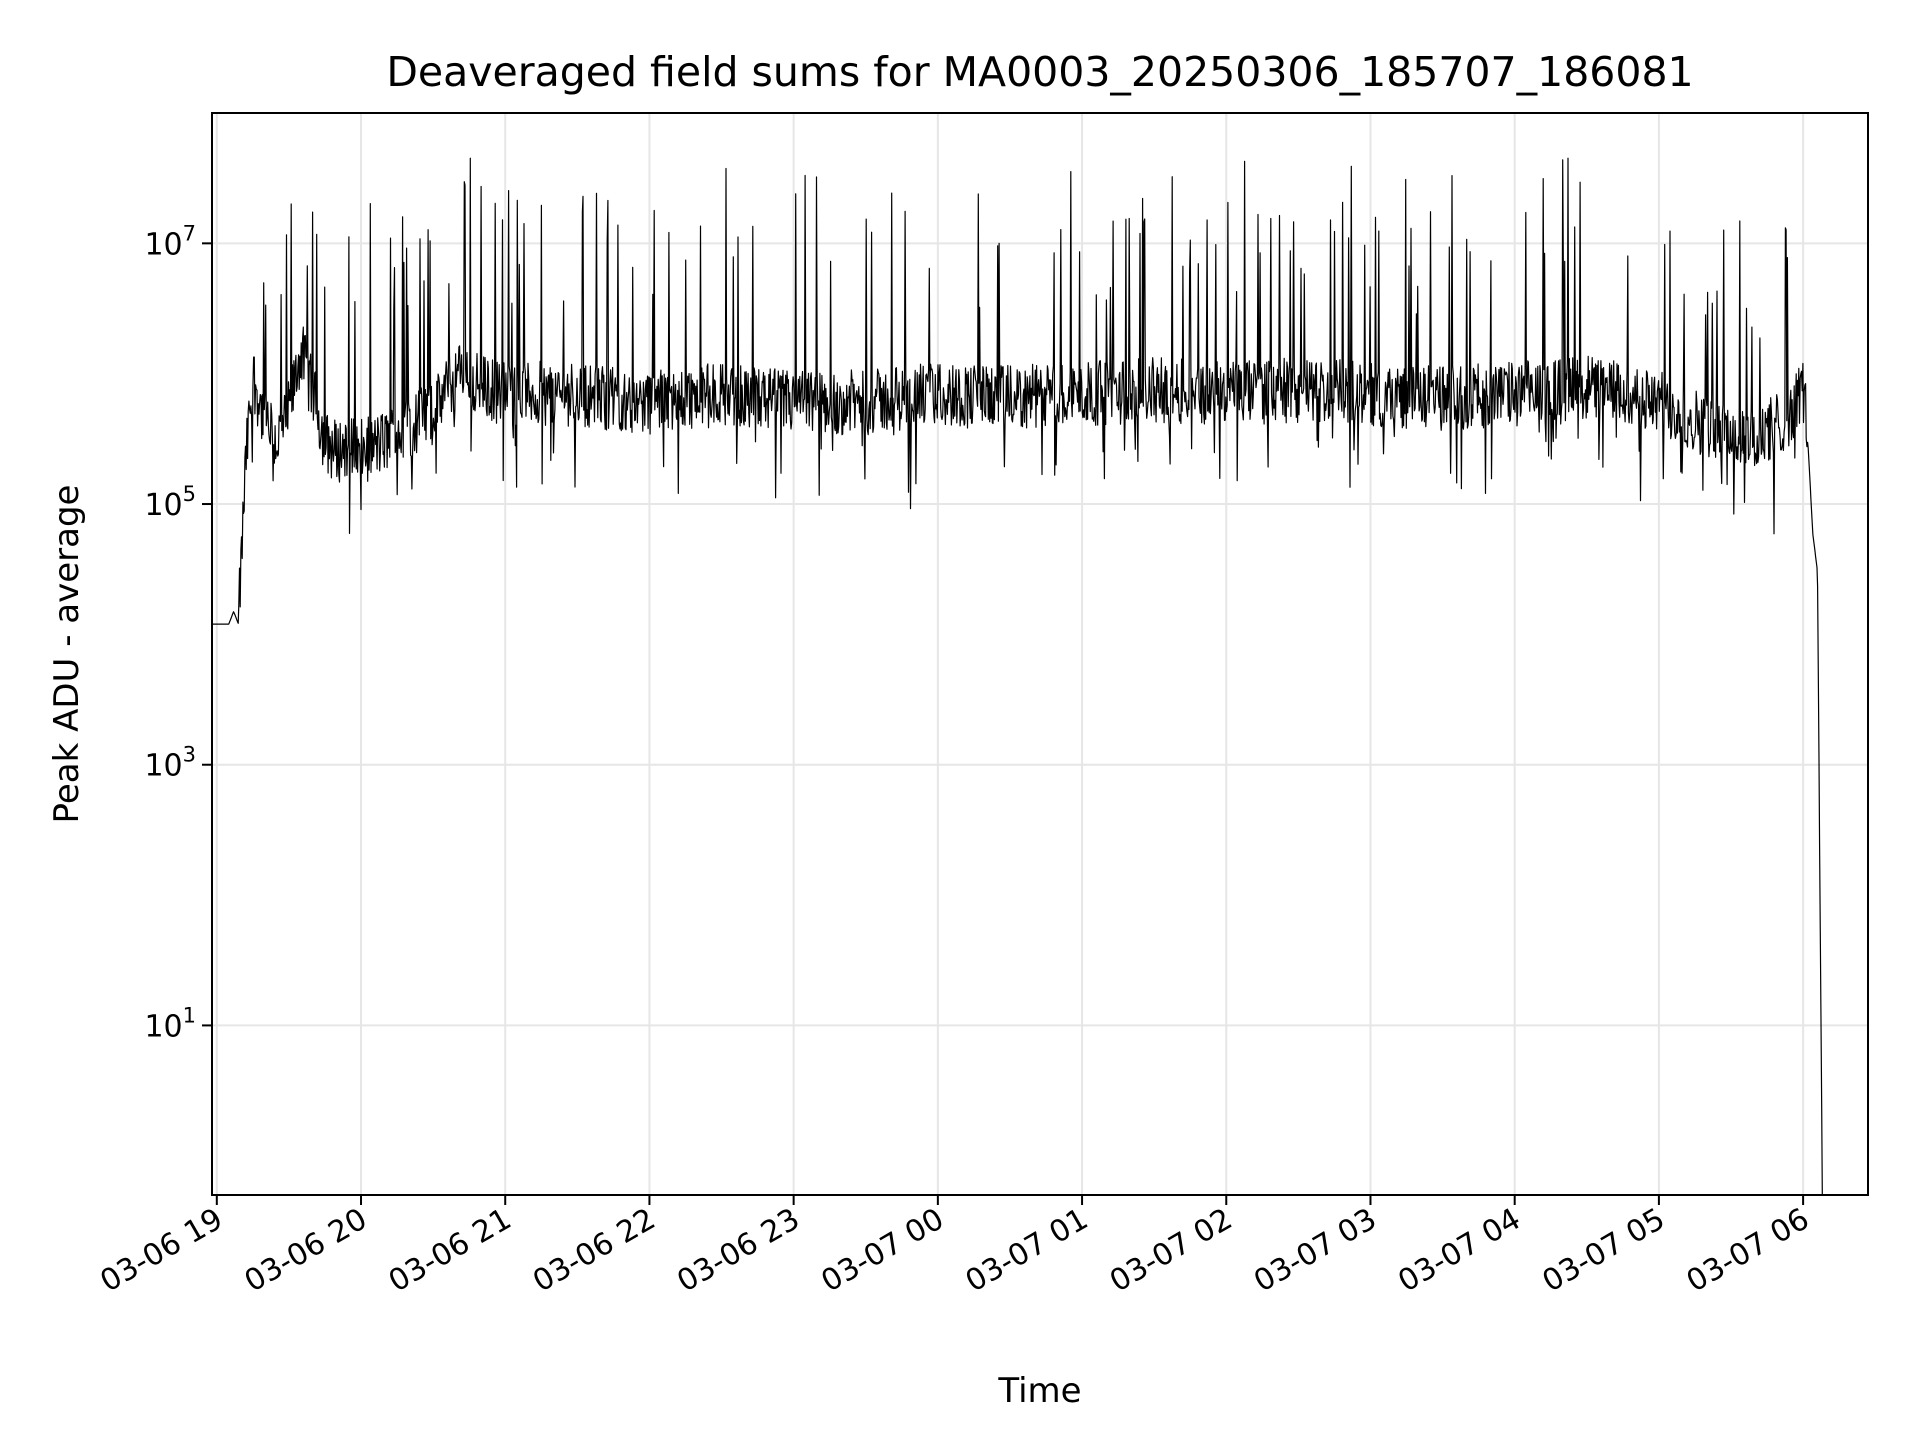 This screenshot has height=1440, width=1920. I want to click on y-tick-label: 10³, so click(170, 763).